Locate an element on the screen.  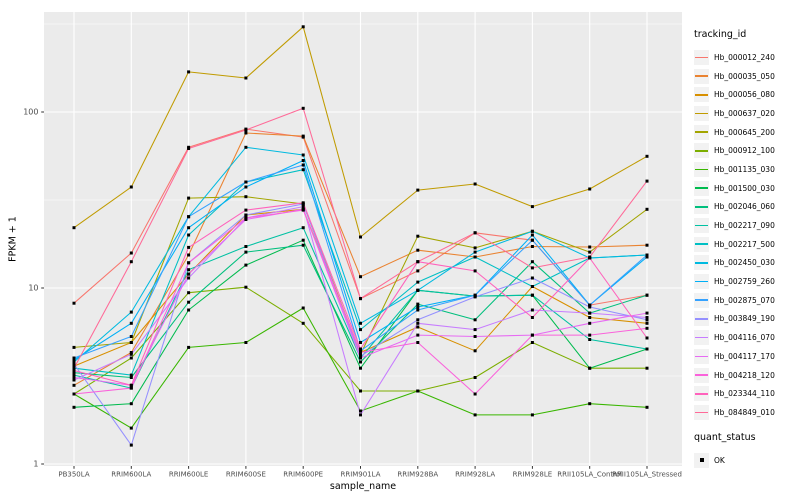
legend-item-Hb_000035_050: Hb_000035_050 is located at coordinates (734, 76).